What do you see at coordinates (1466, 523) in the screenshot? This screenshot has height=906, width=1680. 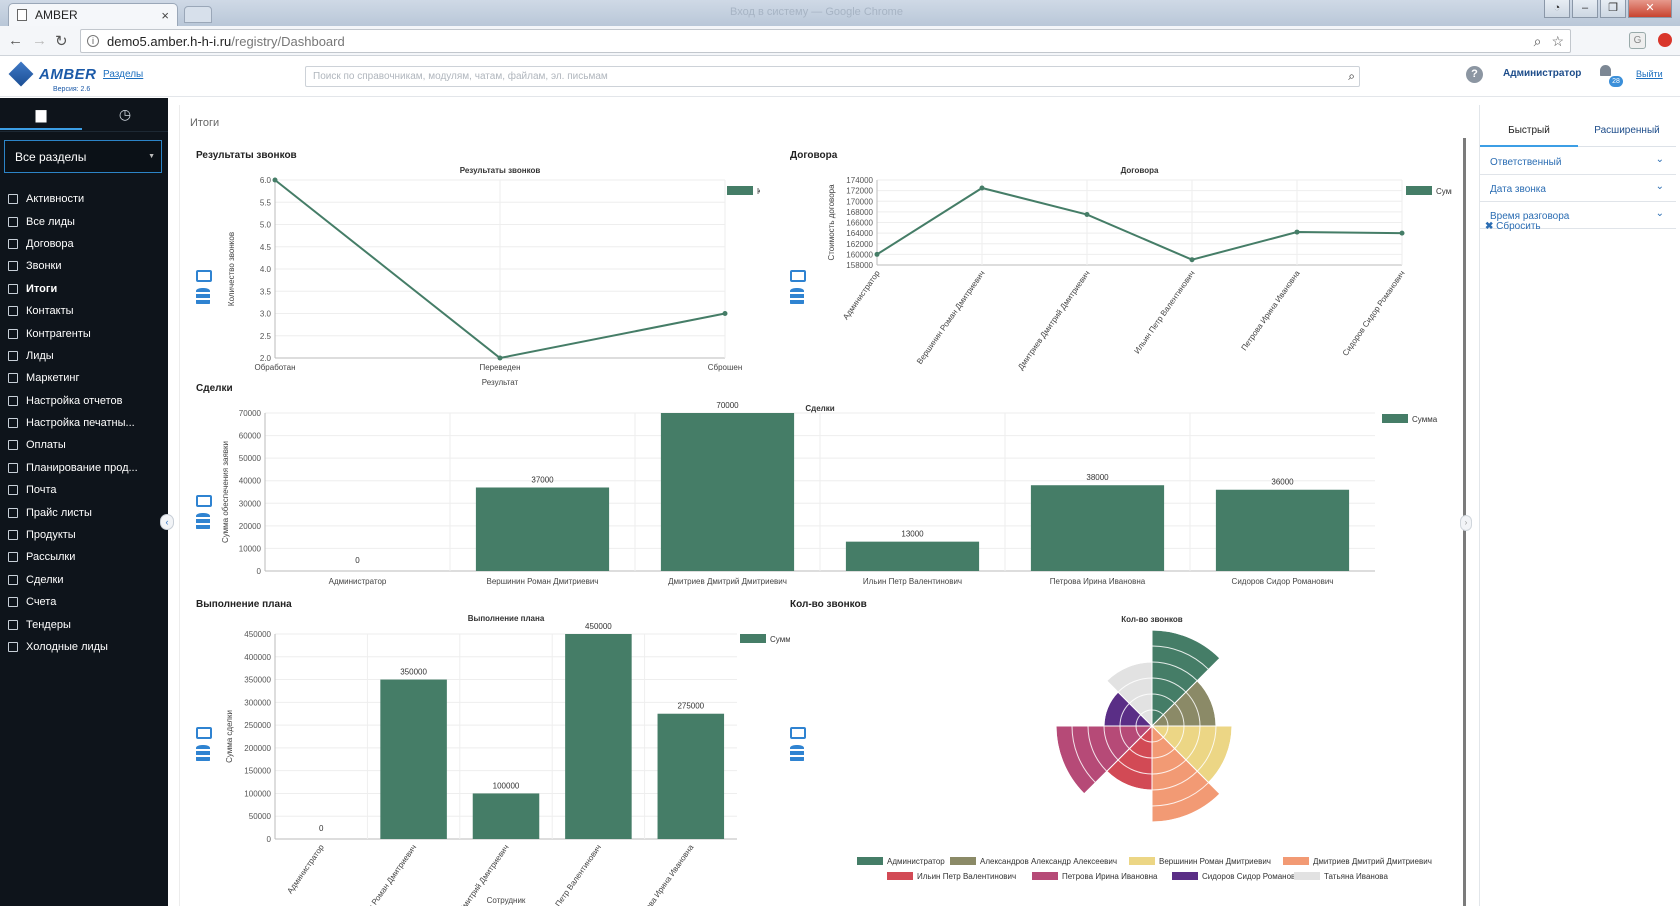 I see `filter-panel-toggle-icon: ›` at bounding box center [1466, 523].